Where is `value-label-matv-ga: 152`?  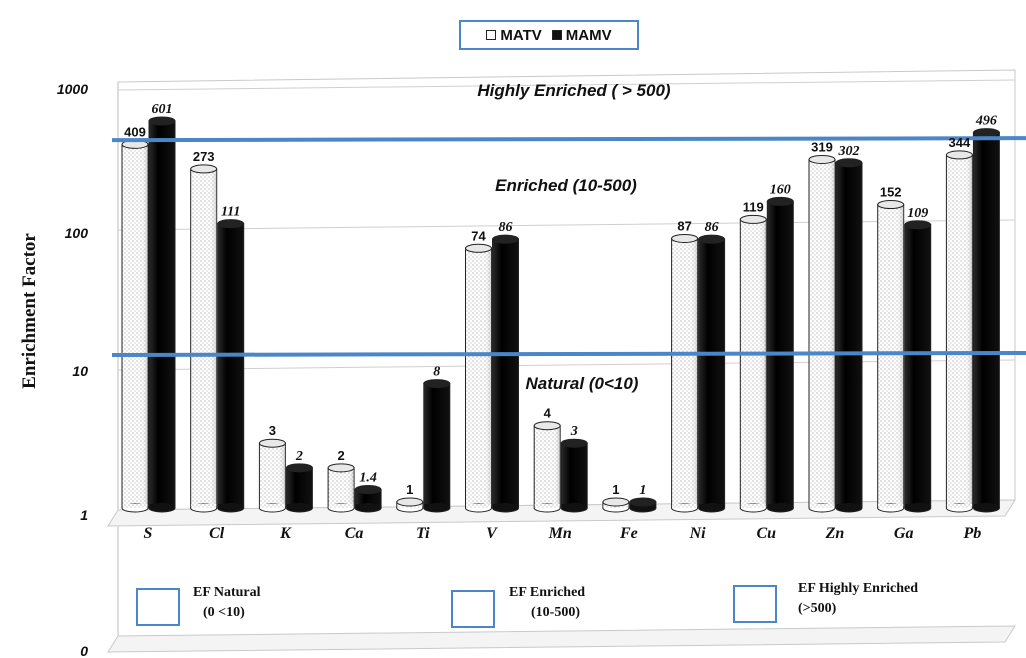 value-label-matv-ga: 152 is located at coordinates (891, 192).